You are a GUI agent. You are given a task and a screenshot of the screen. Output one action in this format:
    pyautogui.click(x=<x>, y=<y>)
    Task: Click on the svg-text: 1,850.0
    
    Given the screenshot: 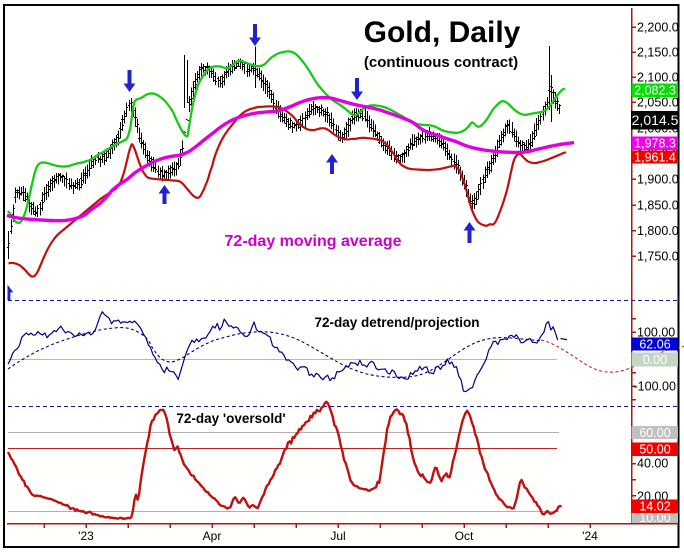 What is the action you would take?
    pyautogui.click(x=658, y=205)
    